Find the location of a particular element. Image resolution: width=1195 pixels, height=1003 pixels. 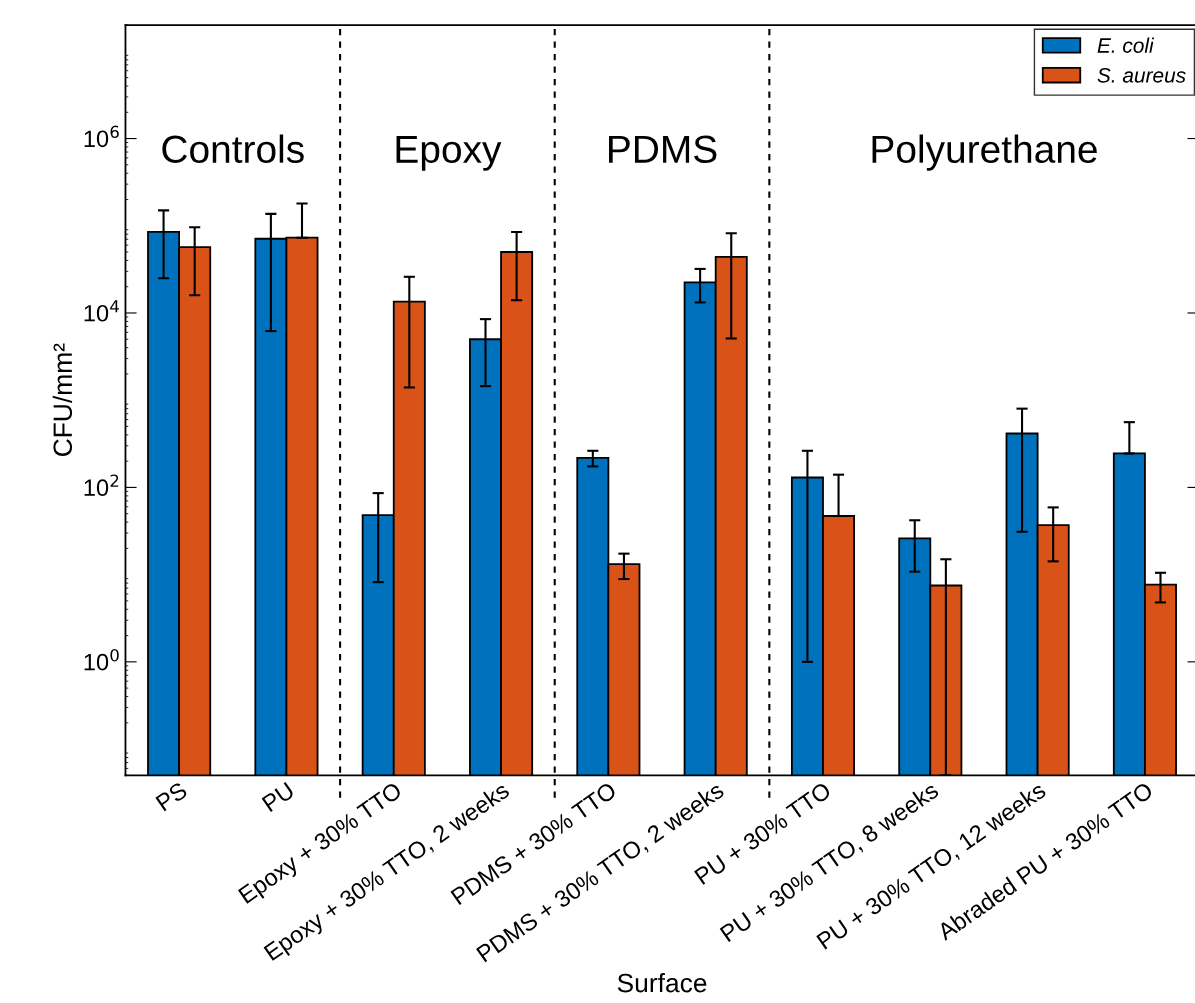

legend-label: E. coli is located at coordinates (1126, 45).